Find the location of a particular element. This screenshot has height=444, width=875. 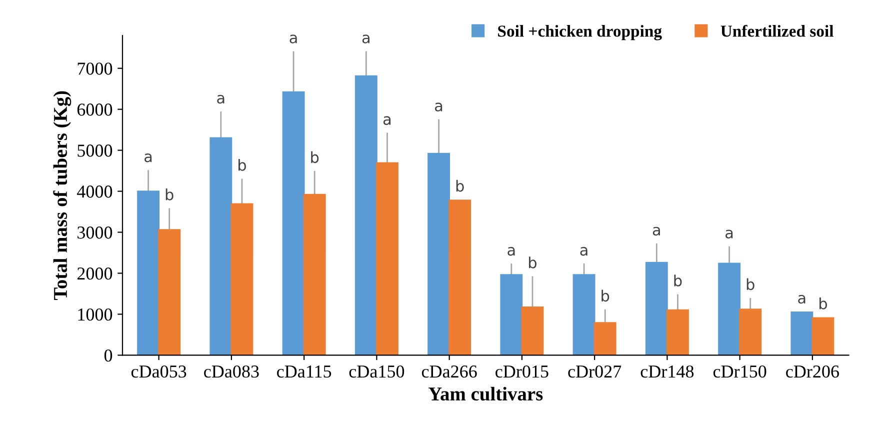

y-tick-label: 0 is located at coordinates (108, 355).